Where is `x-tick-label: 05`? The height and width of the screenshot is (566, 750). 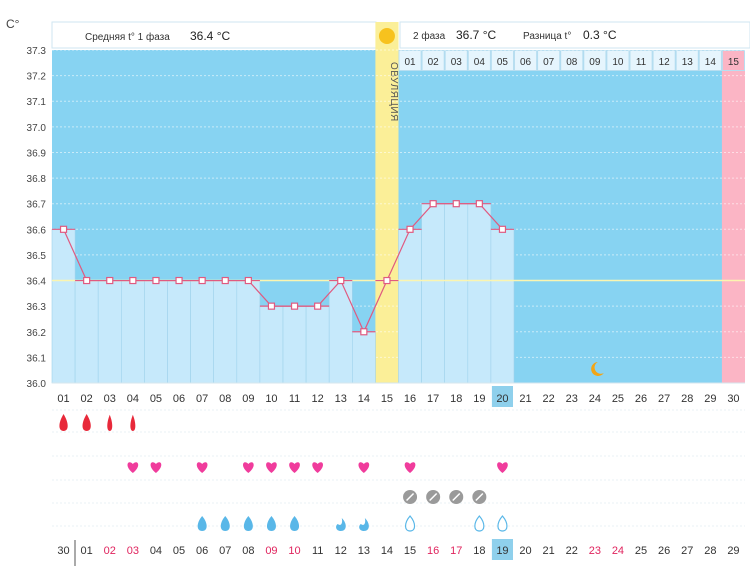
x-tick-label: 05 is located at coordinates (156, 399).